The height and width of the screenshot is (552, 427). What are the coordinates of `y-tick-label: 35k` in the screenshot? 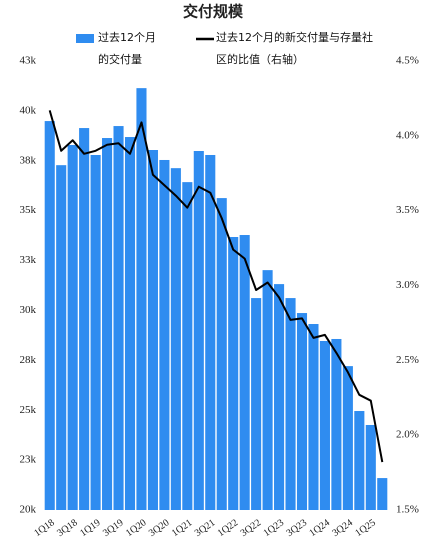 It's located at (28, 210).